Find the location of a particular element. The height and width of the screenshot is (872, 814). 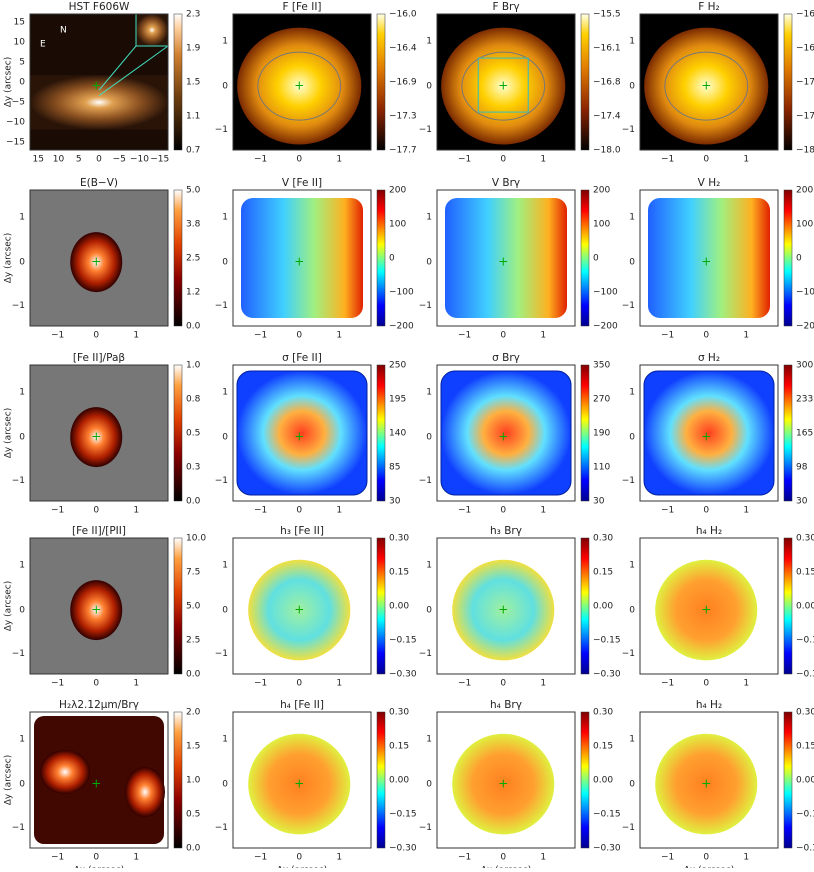

y-tick-label: 5 is located at coordinates (22, 63).